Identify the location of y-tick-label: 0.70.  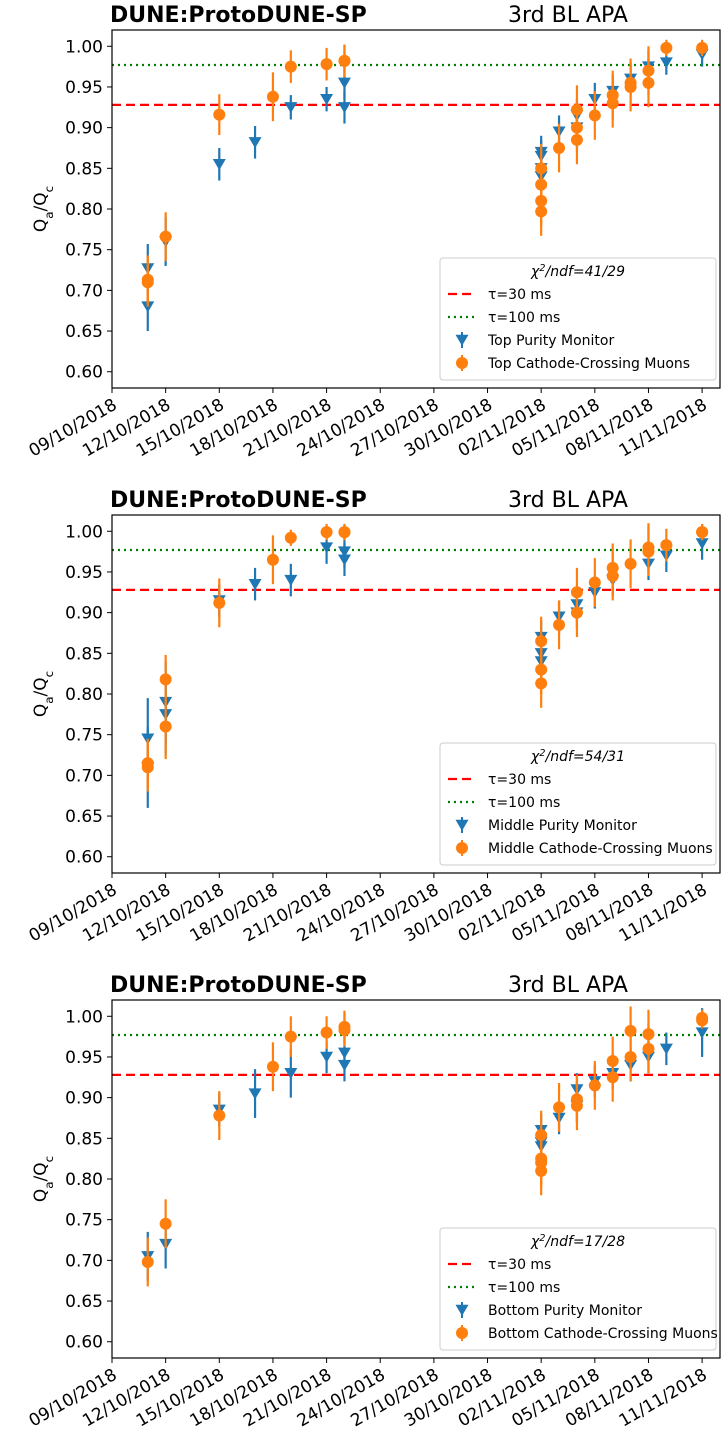
(84, 291).